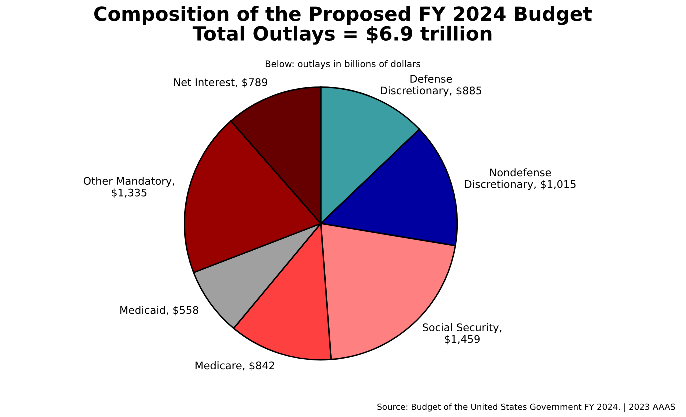  I want to click on slice-label: Nondefense Discretionary, $1,015, so click(520, 179).